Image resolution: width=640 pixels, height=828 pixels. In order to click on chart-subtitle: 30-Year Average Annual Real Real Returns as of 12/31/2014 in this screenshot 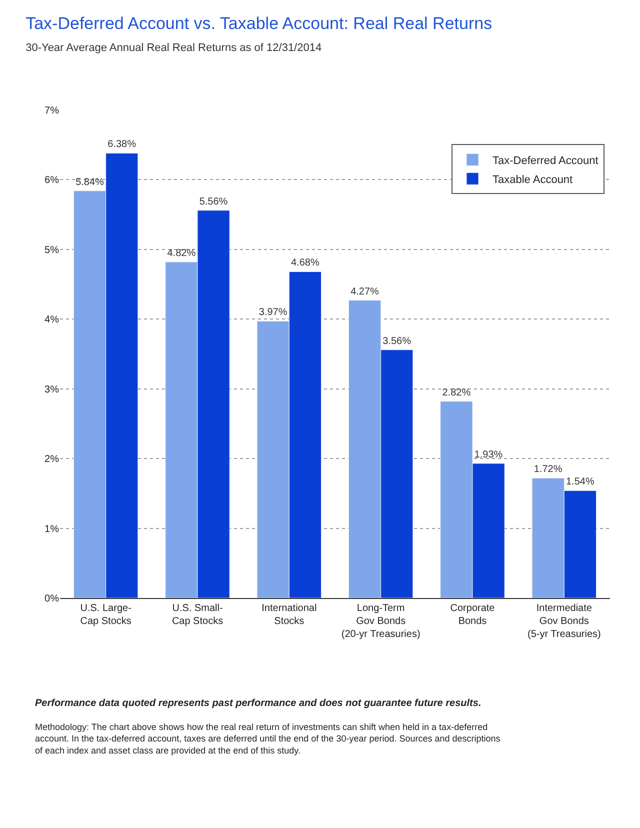, I will do `click(174, 48)`.